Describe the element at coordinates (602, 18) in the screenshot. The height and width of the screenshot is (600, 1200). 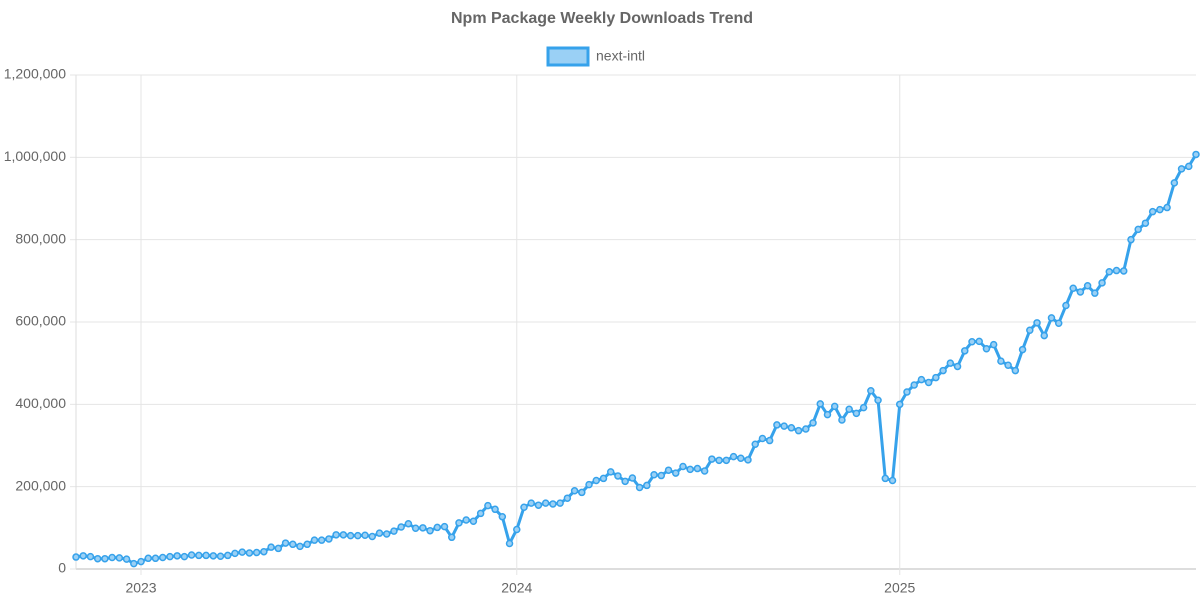
I see `chart-title: Npm Package Weekly Downloads Trend` at that location.